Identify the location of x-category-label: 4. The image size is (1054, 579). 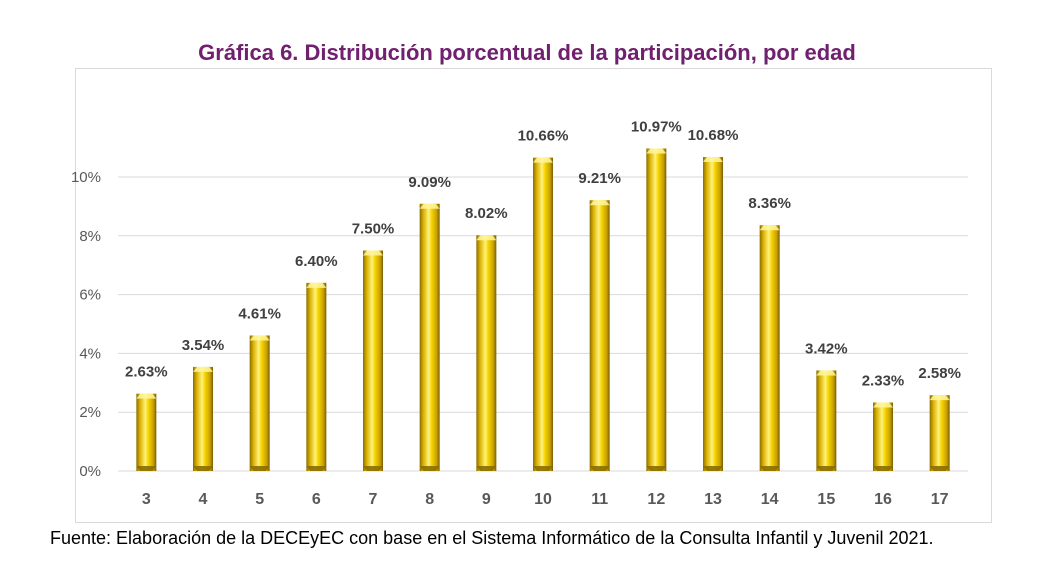
(203, 499).